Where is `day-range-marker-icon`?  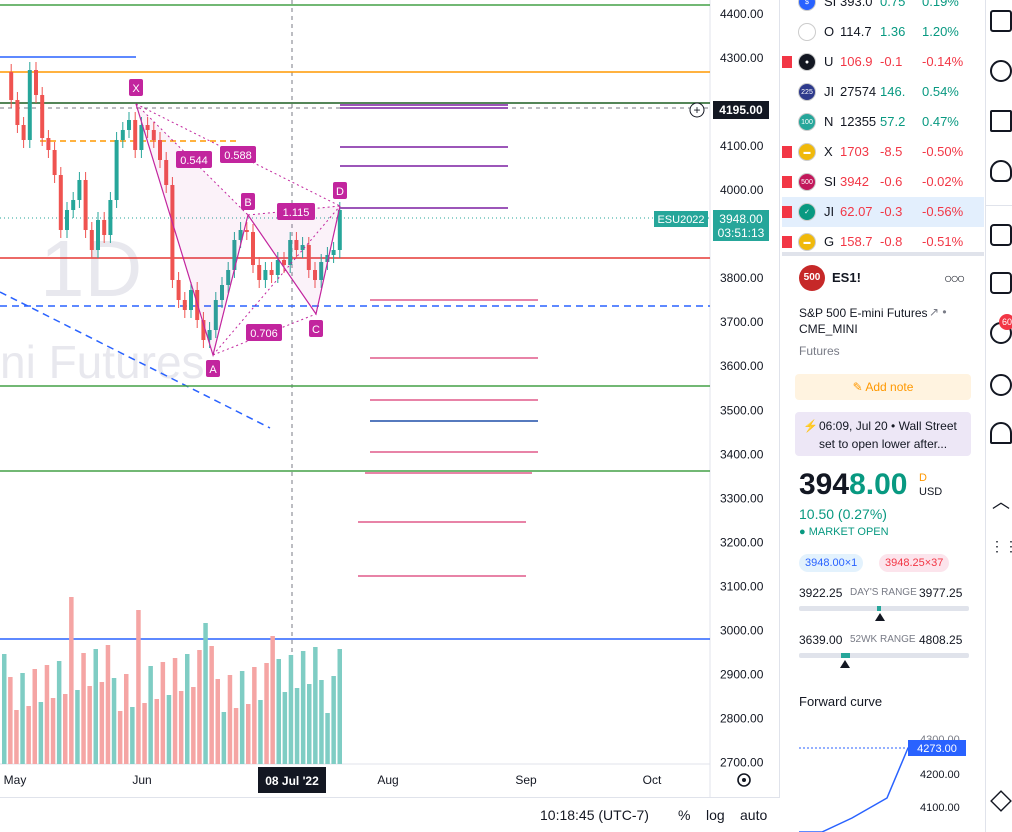 day-range-marker-icon is located at coordinates (880, 617).